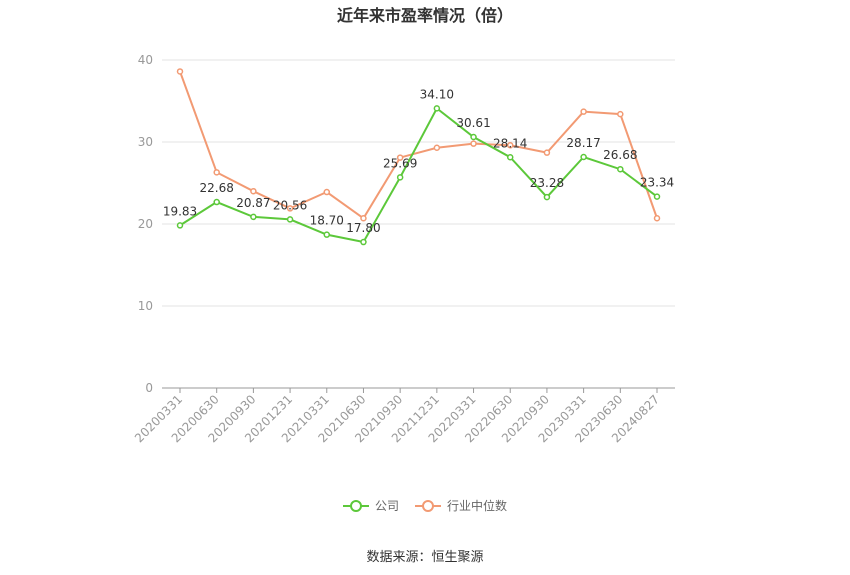 Image resolution: width=850 pixels, height=575 pixels. Describe the element at coordinates (253, 203) in the screenshot. I see `data-label: 20.87` at that location.